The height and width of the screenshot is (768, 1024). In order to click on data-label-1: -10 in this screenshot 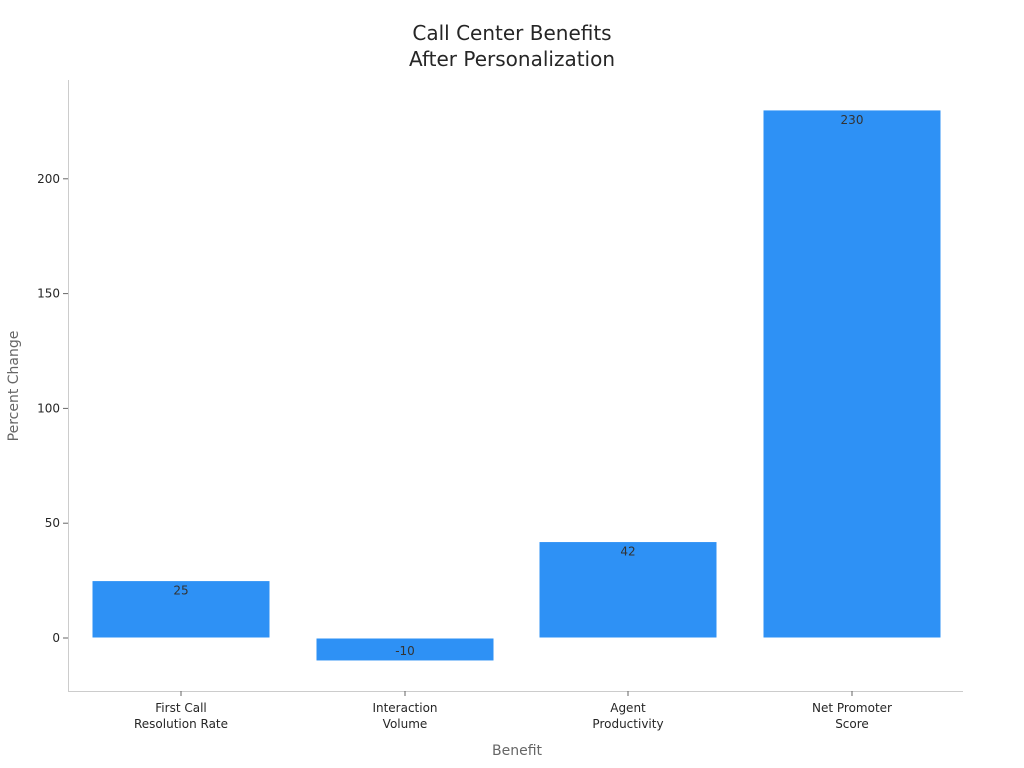, I will do `click(405, 651)`.